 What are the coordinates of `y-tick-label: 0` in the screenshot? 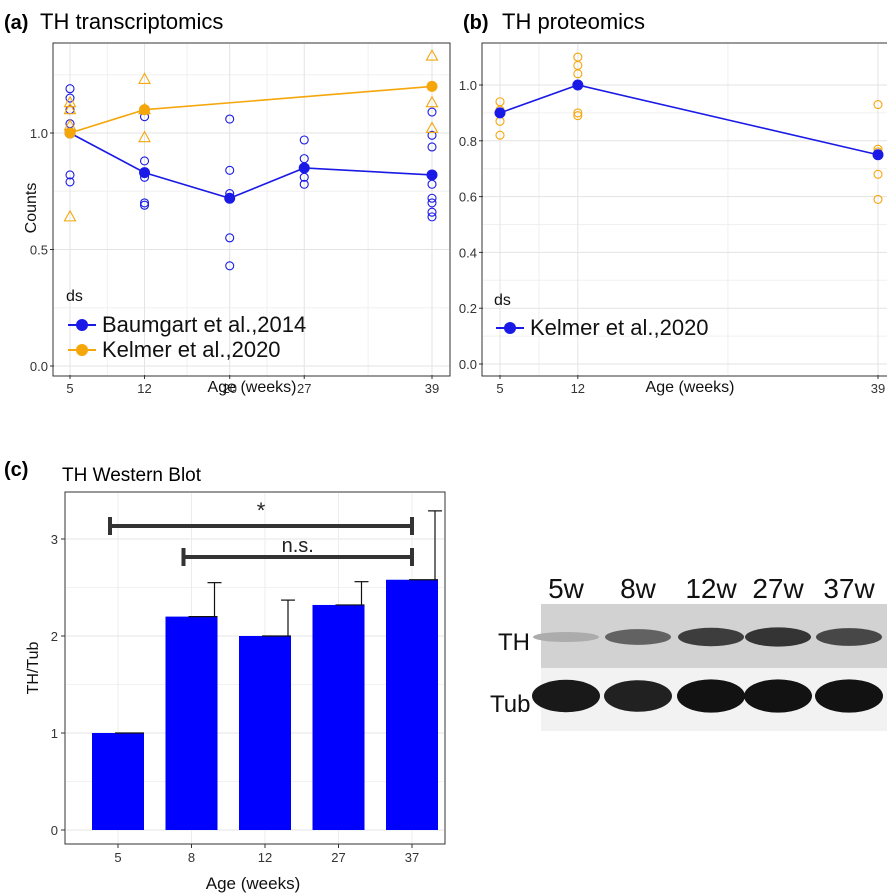 It's located at (54, 830).